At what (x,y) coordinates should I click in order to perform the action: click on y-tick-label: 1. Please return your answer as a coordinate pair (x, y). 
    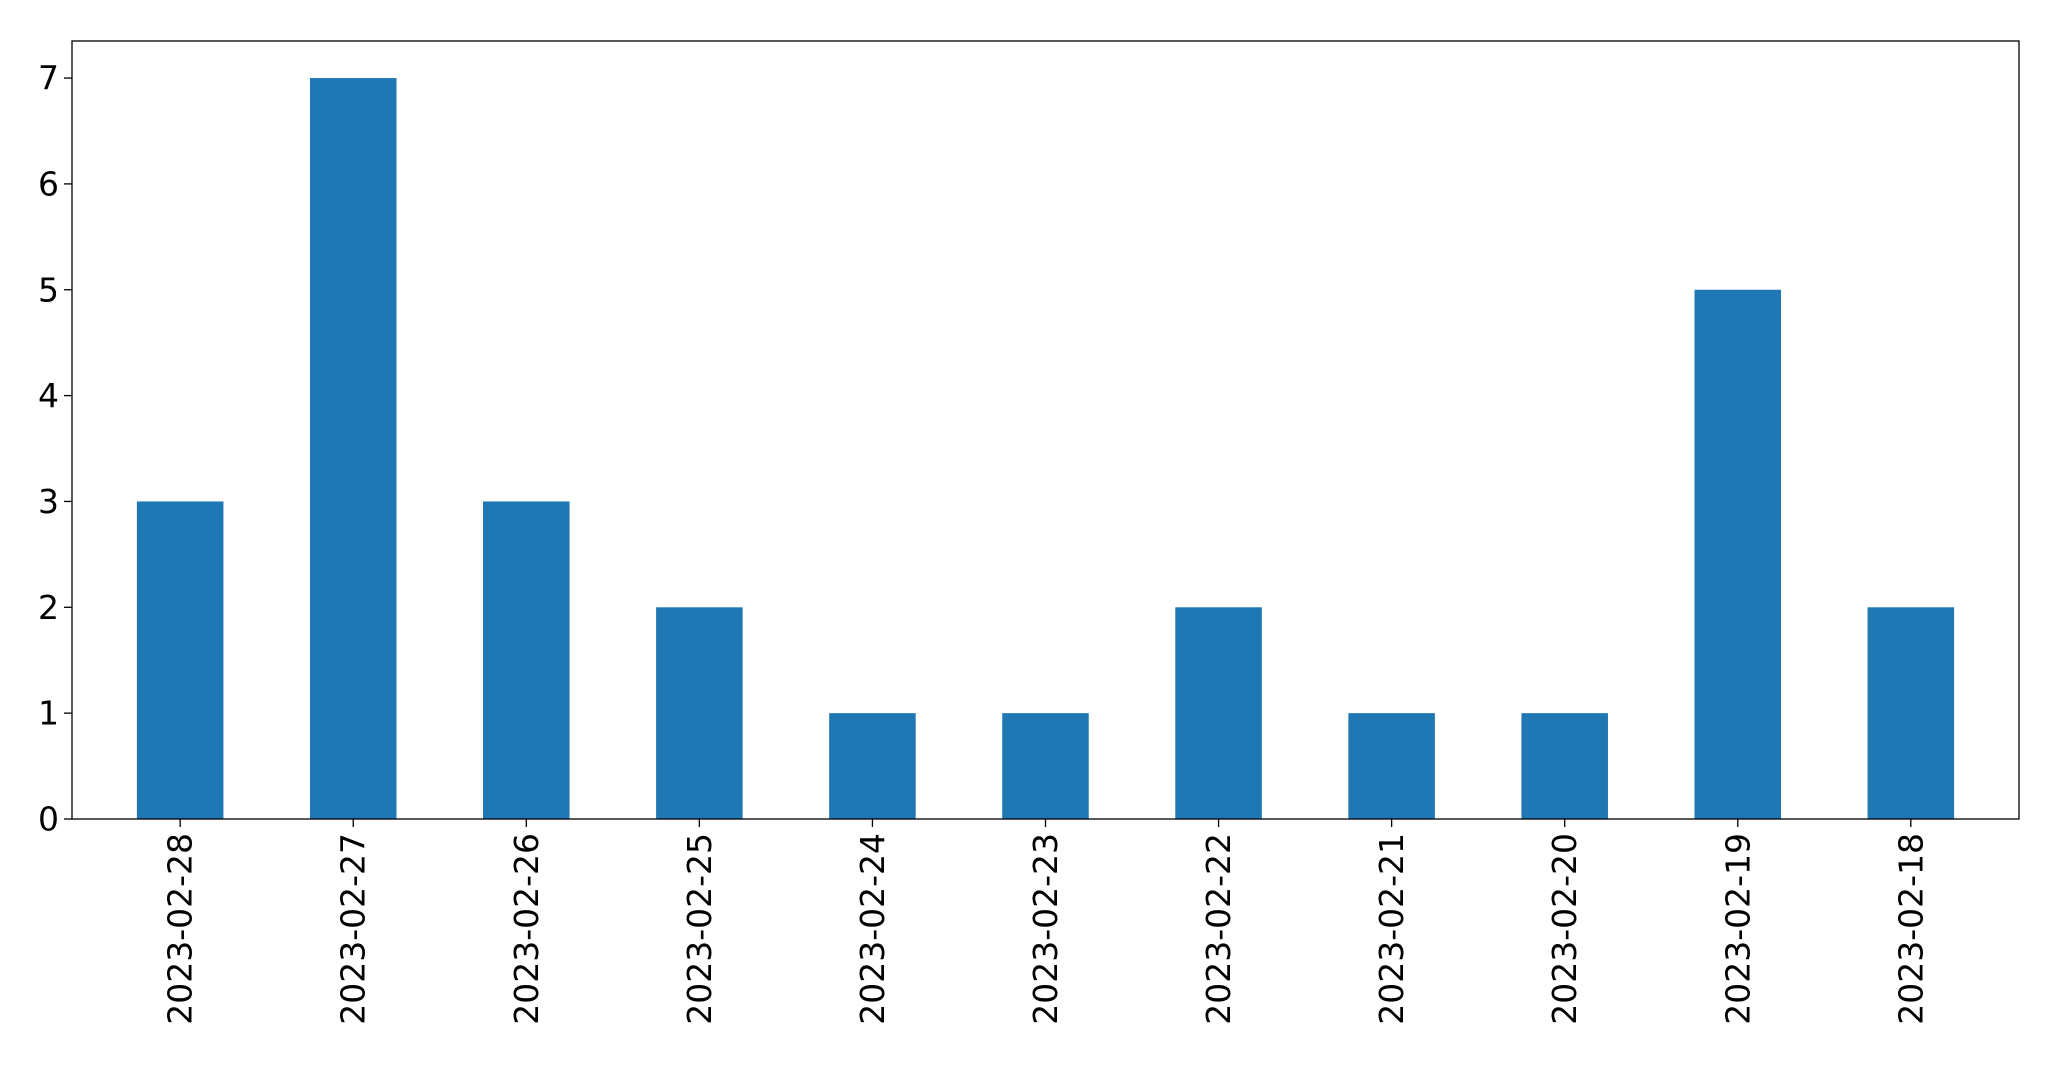
    Looking at the image, I should click on (48, 713).